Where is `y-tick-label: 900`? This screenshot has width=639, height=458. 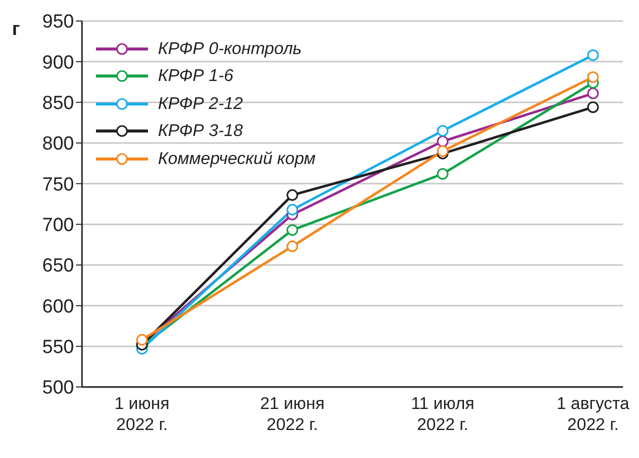 y-tick-label: 900 is located at coordinates (58, 63).